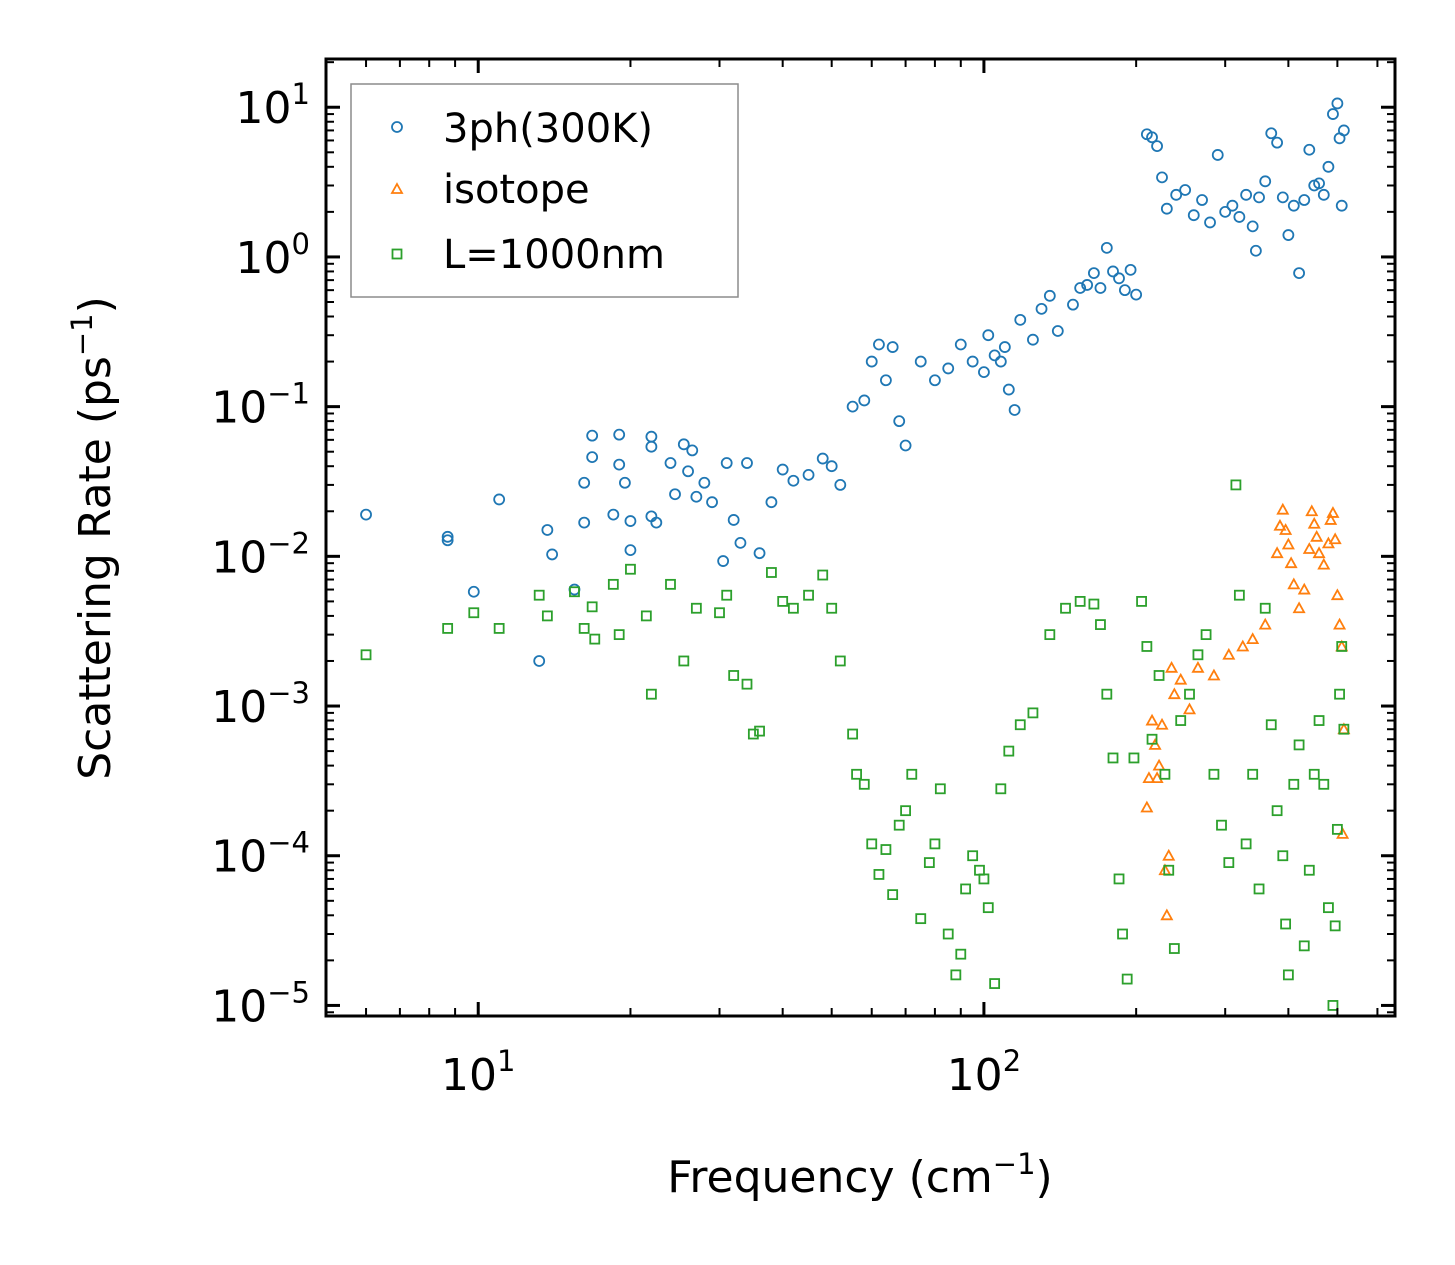 This screenshot has width=1455, height=1265. Describe the element at coordinates (260, 704) in the screenshot. I see `y-tick-label: 10⁻³` at that location.